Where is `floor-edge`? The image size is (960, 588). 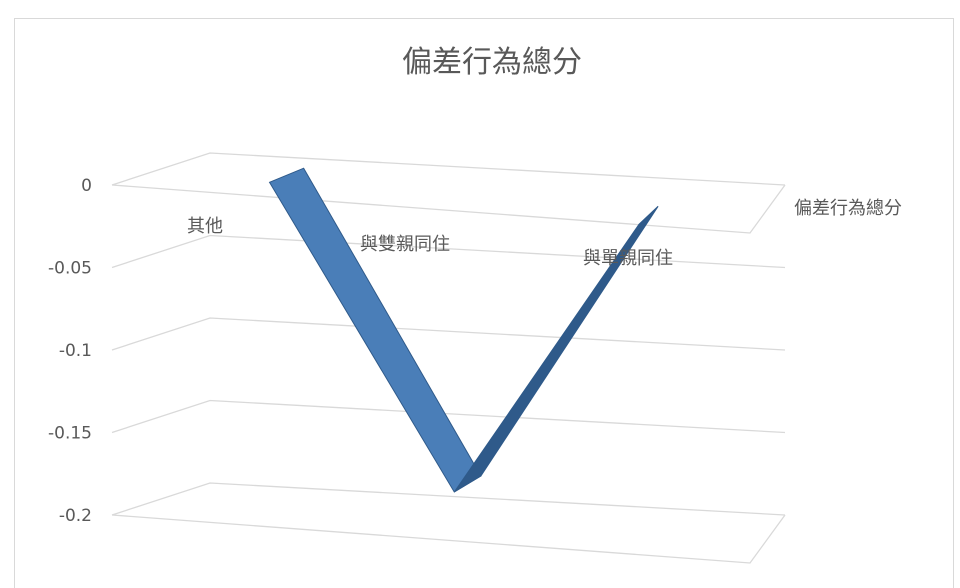 floor-edge is located at coordinates (448, 539).